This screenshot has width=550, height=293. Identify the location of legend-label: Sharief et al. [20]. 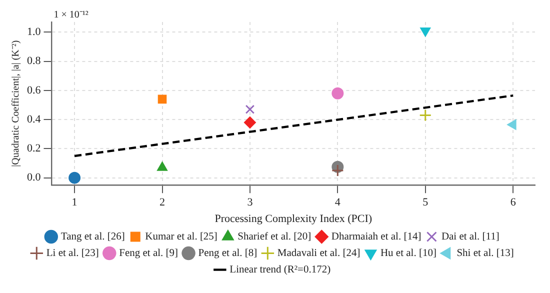
(275, 237).